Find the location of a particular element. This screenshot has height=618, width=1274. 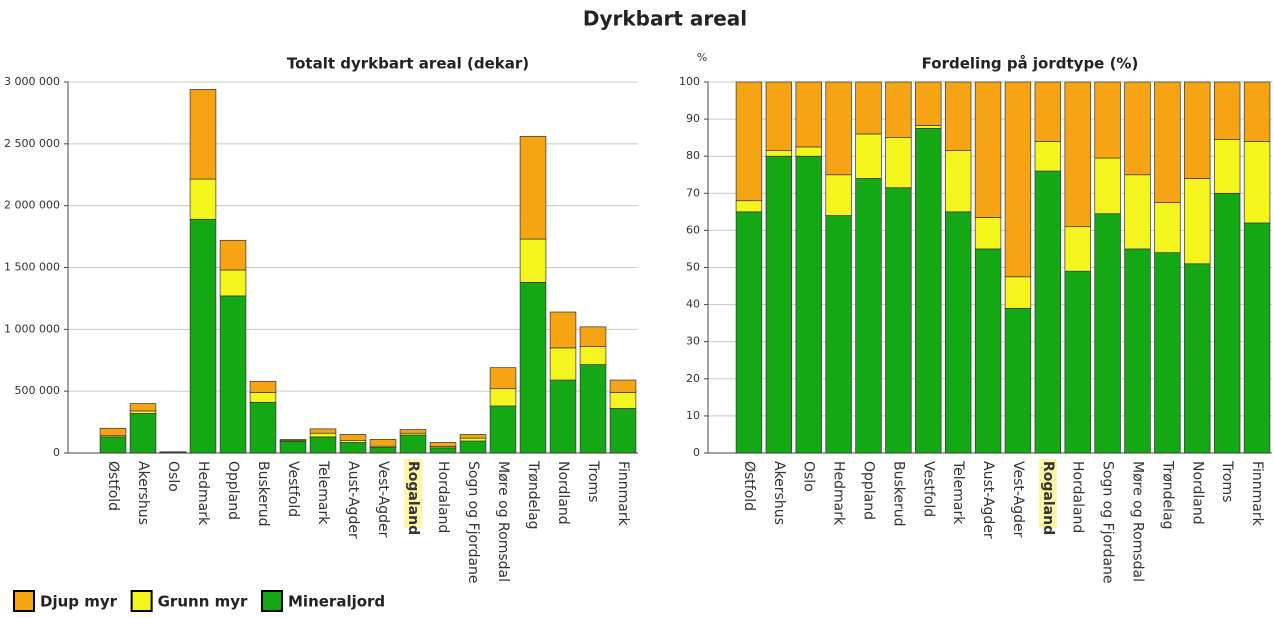

page-title: Dyrkbart areal is located at coordinates (665, 19).